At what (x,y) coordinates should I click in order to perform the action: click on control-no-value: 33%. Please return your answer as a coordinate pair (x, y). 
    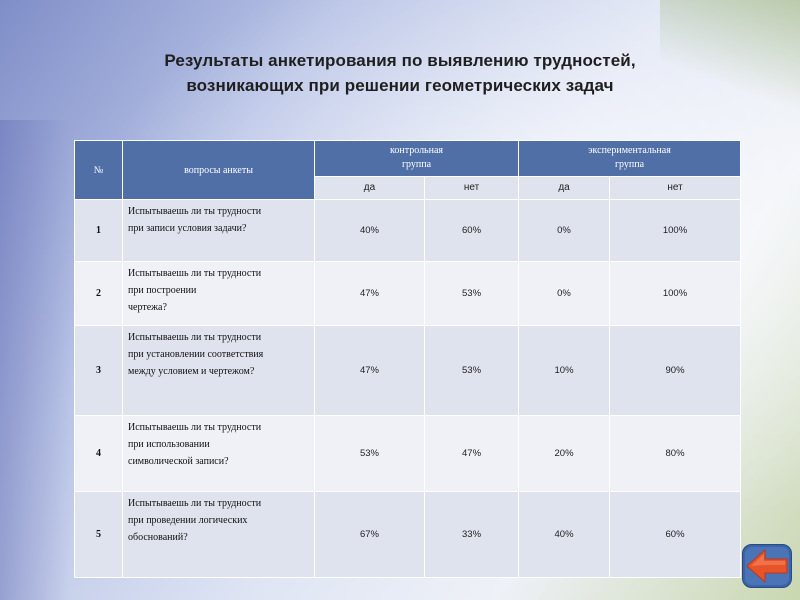
    Looking at the image, I should click on (471, 534).